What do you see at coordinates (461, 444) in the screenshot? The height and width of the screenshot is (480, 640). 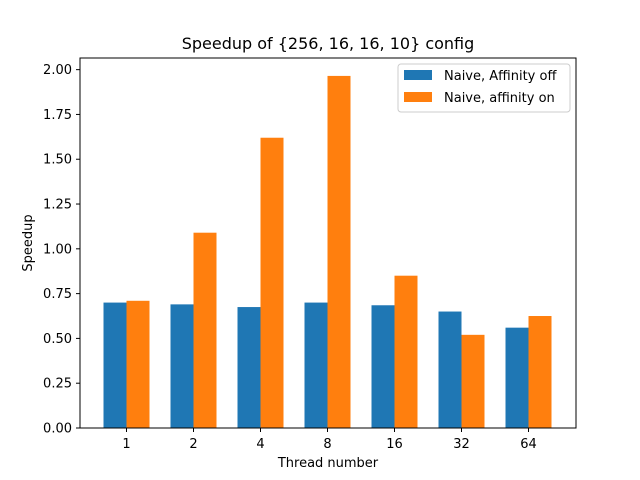 I see `x-tick-label: 32` at bounding box center [461, 444].